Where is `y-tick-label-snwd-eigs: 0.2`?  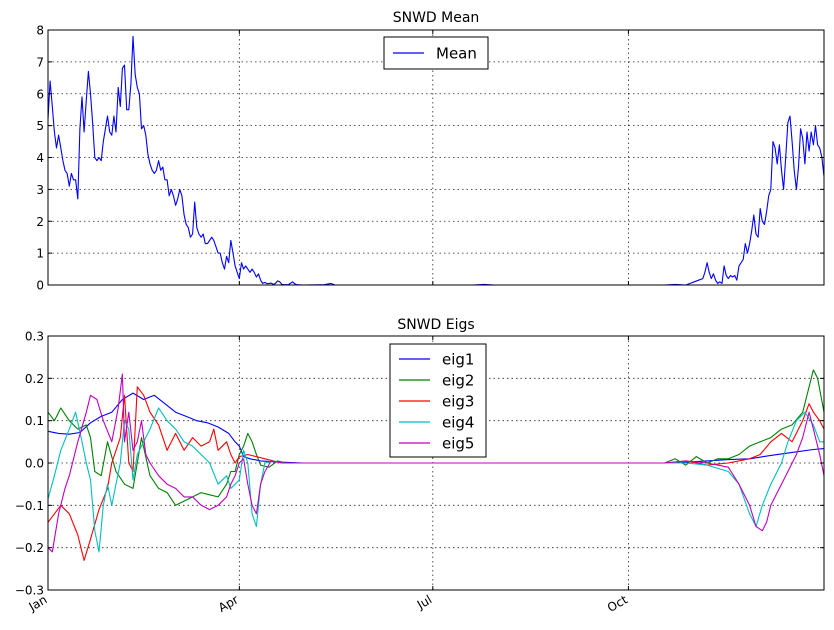 y-tick-label-snwd-eigs: 0.2 is located at coordinates (34, 379).